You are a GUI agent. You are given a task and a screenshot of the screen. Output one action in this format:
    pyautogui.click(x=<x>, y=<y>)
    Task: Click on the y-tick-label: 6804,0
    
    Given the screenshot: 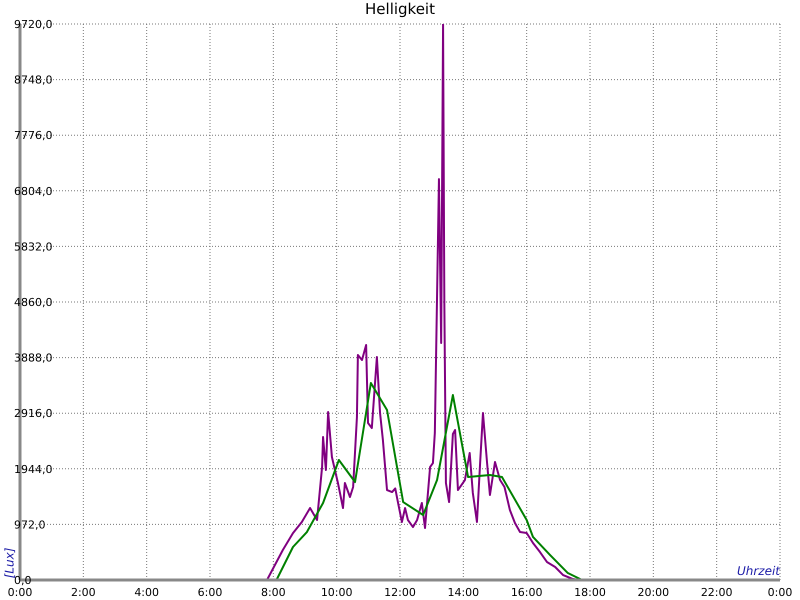 What is the action you would take?
    pyautogui.click(x=33, y=191)
    